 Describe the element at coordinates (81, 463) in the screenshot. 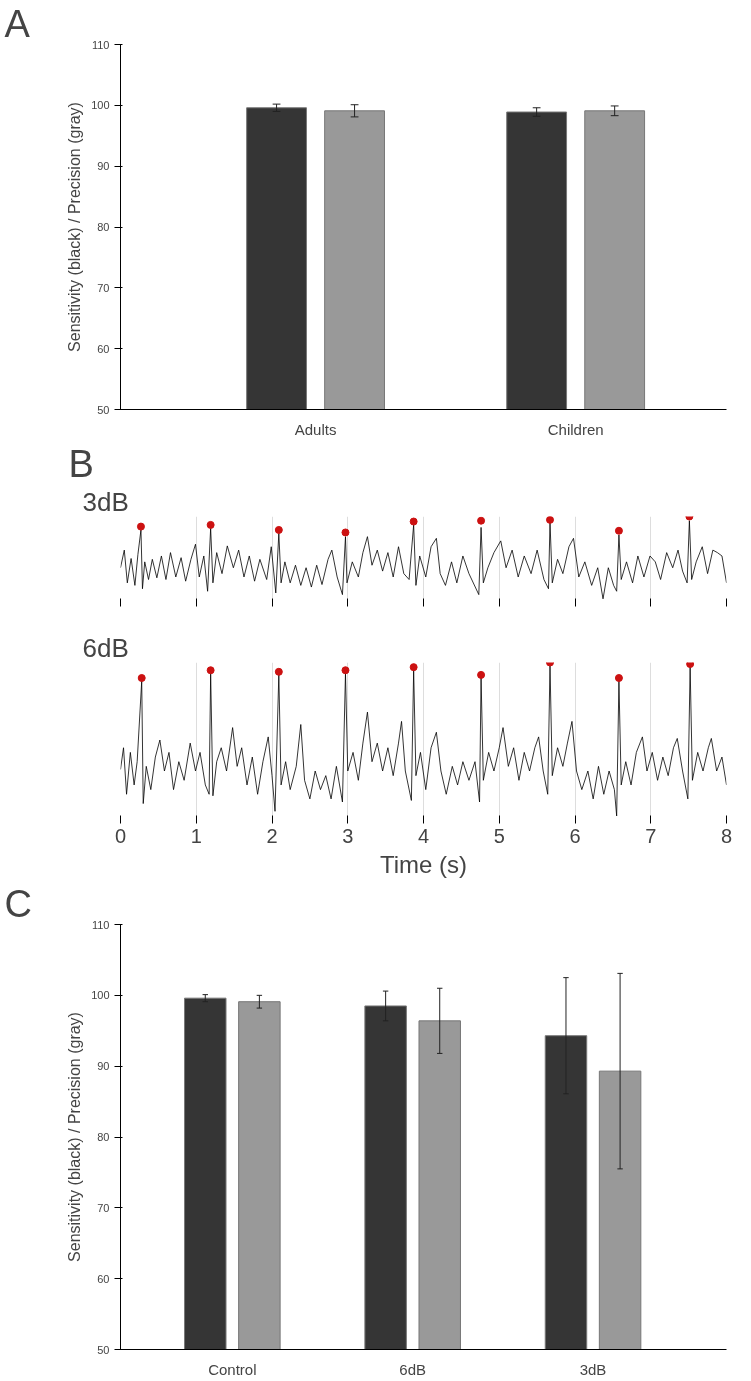

I see `text: B` at that location.